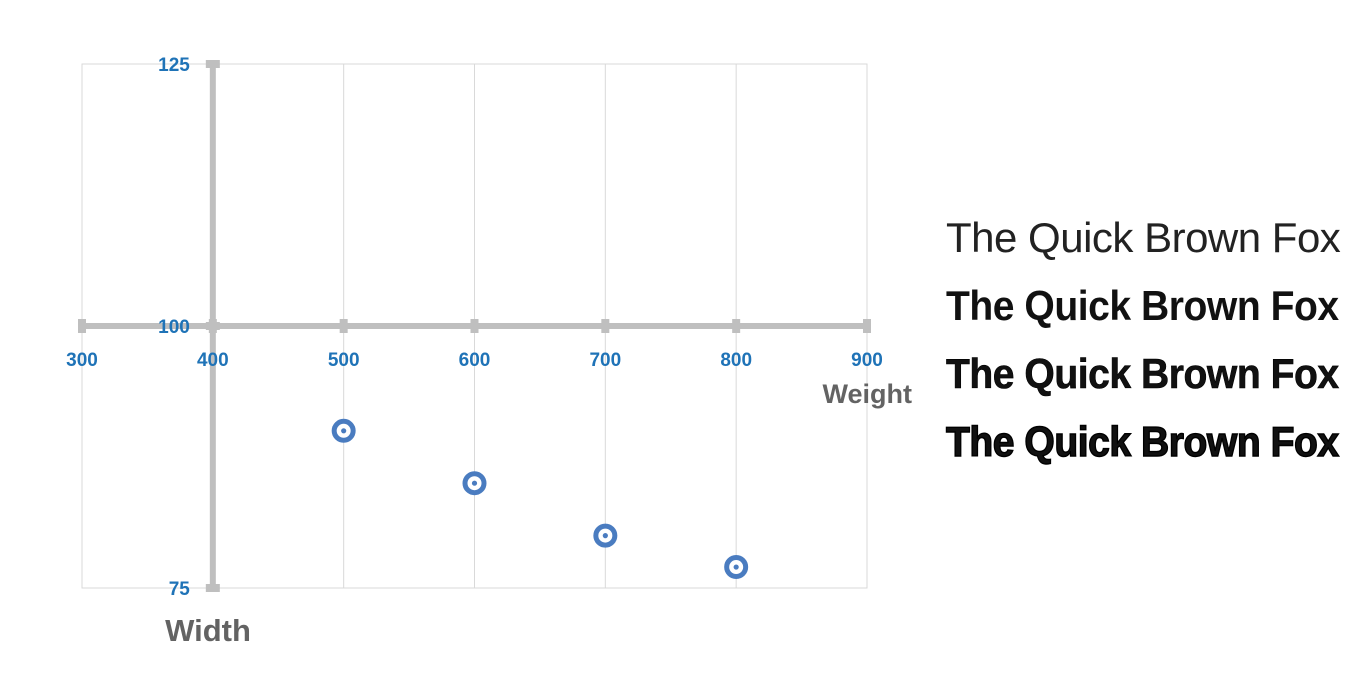  I want to click on y-tick-label-100: 100, so click(174, 327).